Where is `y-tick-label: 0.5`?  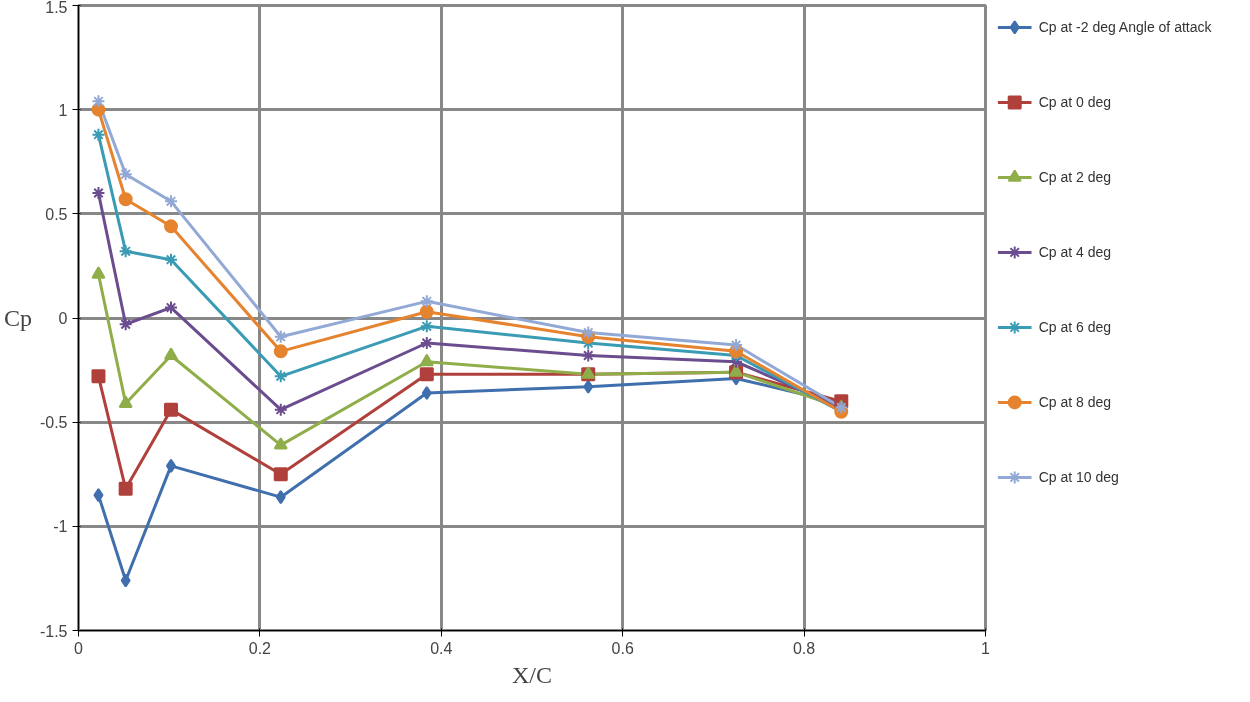
y-tick-label: 0.5 is located at coordinates (56, 214).